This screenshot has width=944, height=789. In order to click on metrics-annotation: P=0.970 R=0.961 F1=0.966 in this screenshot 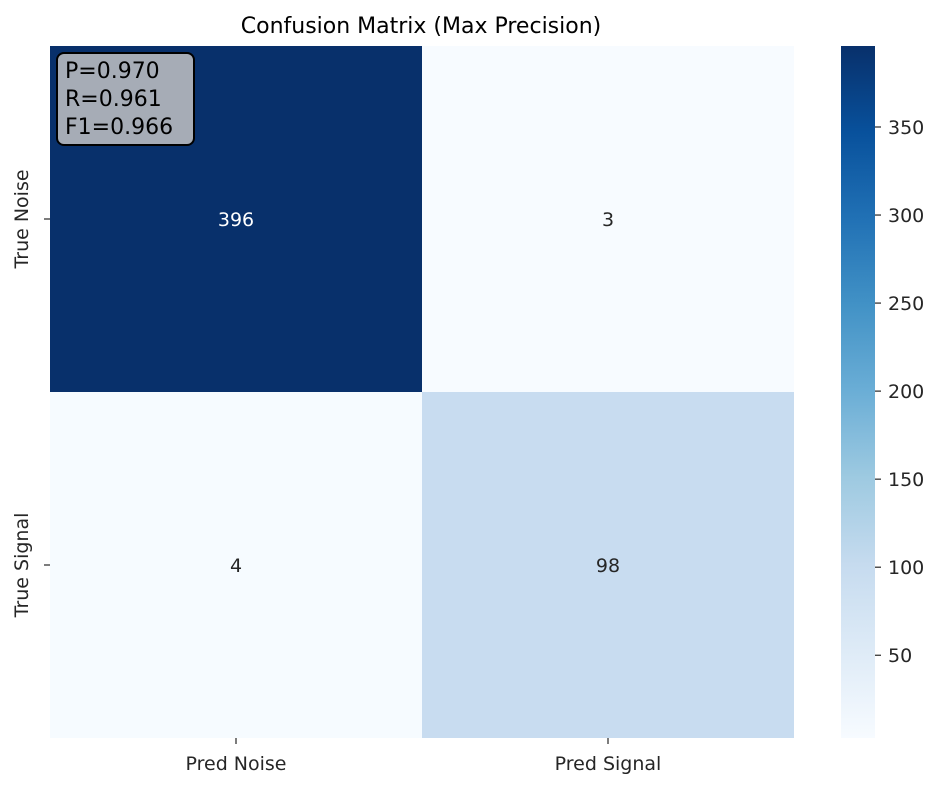, I will do `click(125, 99)`.